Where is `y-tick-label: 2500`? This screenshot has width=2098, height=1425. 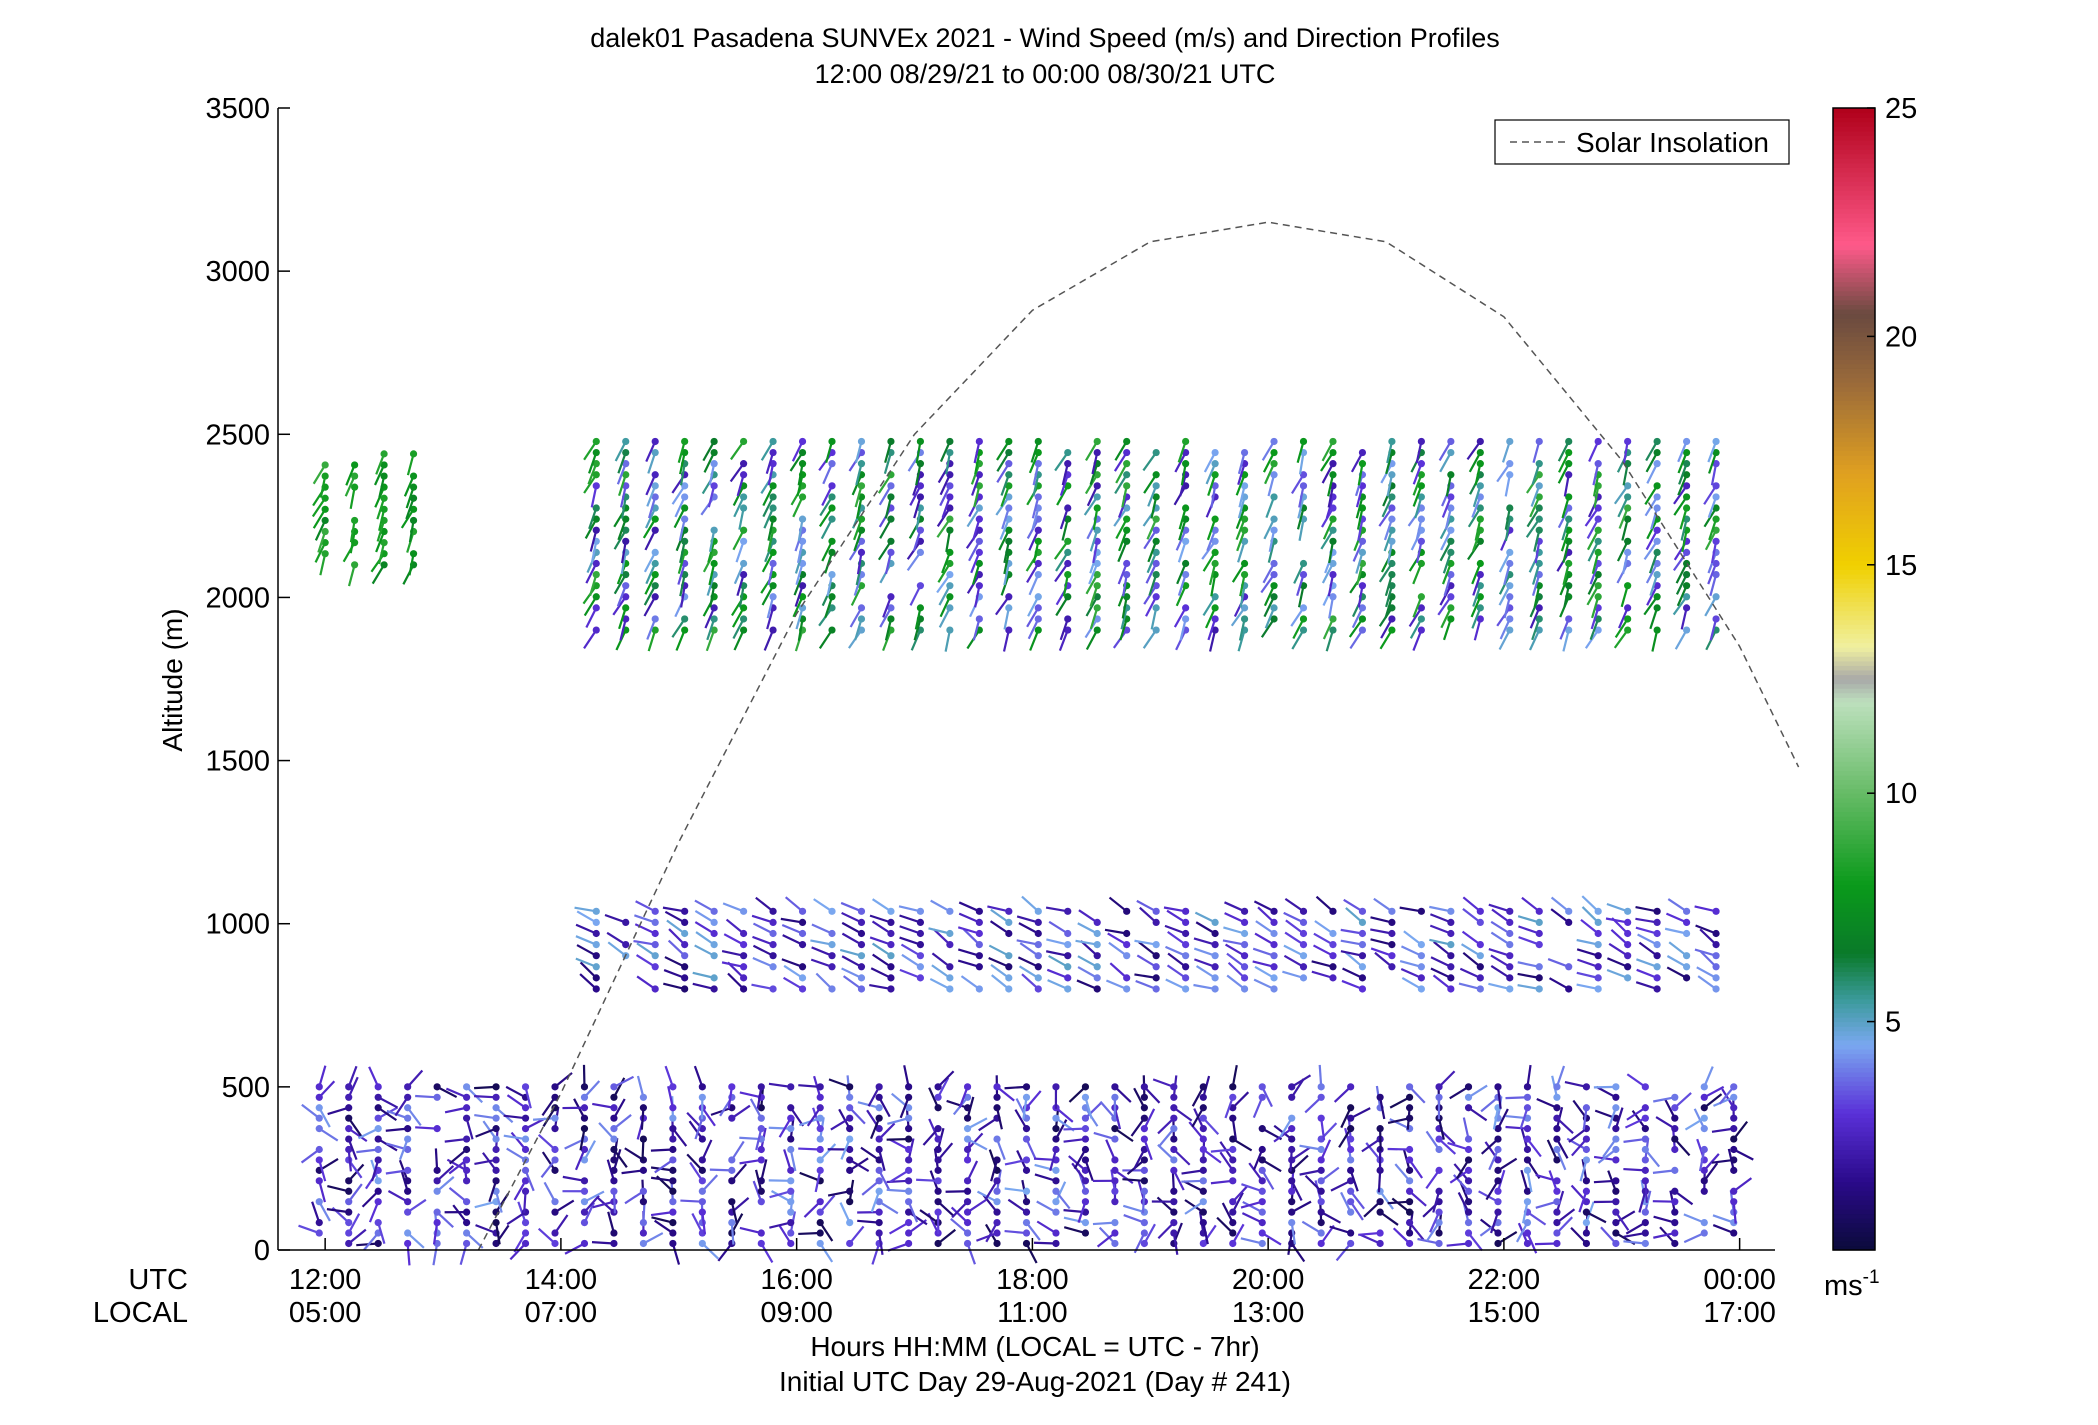
y-tick-label: 2500 is located at coordinates (237, 435).